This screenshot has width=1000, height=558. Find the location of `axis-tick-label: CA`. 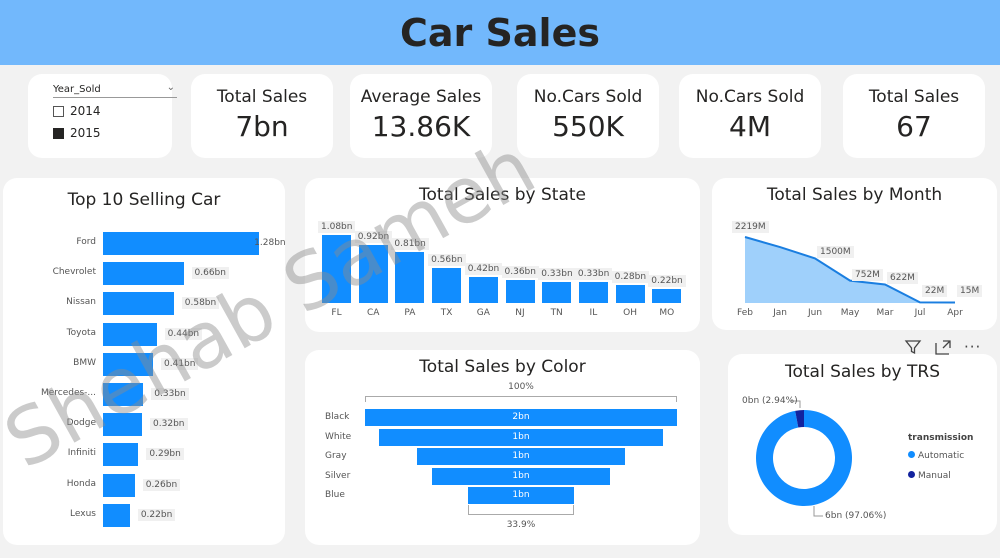

axis-tick-label: CA is located at coordinates (373, 313).